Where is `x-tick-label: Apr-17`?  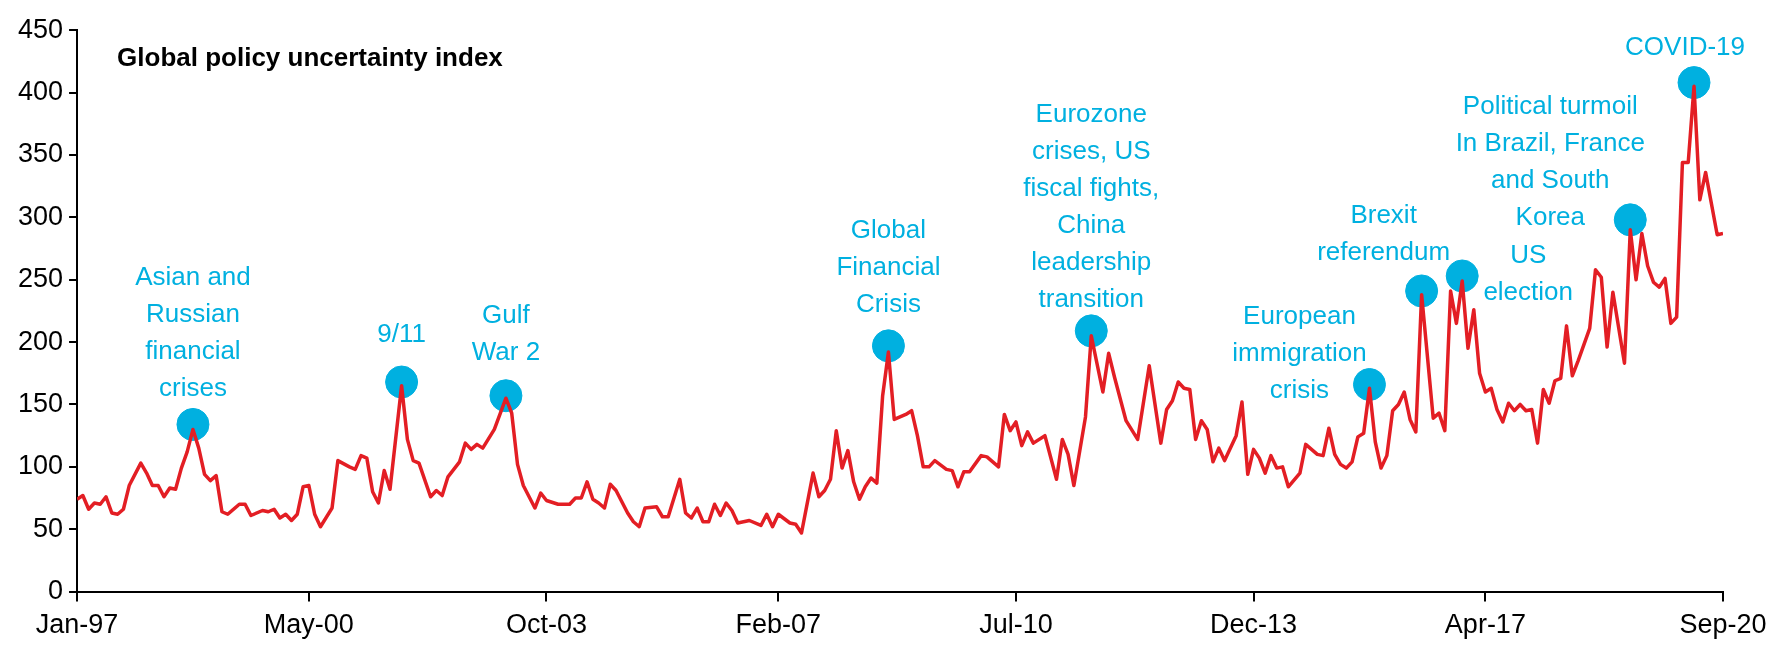
x-tick-label: Apr-17 is located at coordinates (1485, 624).